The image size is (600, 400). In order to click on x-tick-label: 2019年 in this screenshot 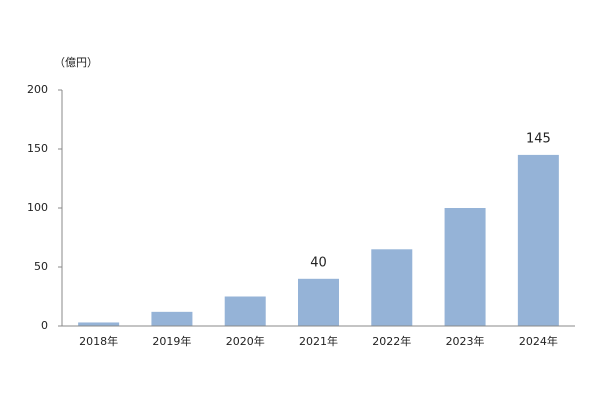, I will do `click(171, 341)`.